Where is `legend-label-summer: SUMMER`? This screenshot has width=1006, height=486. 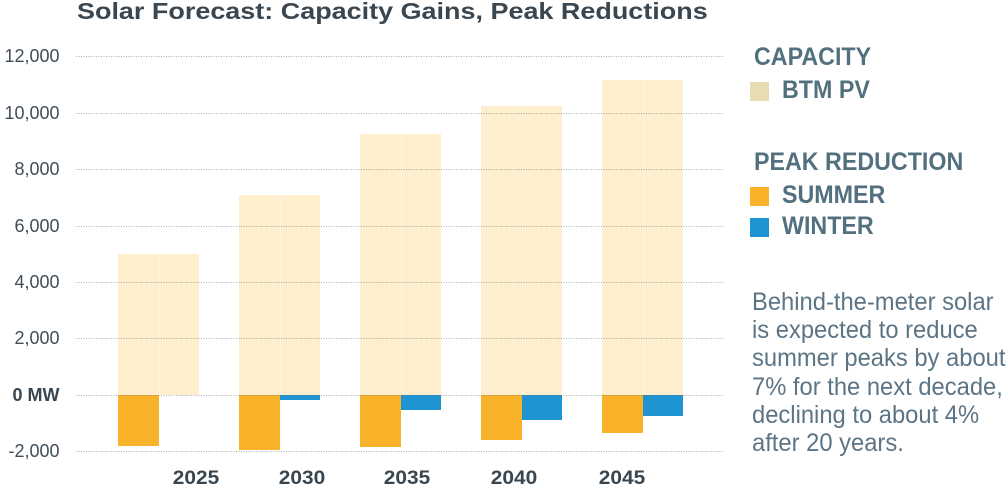 legend-label-summer: SUMMER is located at coordinates (834, 195).